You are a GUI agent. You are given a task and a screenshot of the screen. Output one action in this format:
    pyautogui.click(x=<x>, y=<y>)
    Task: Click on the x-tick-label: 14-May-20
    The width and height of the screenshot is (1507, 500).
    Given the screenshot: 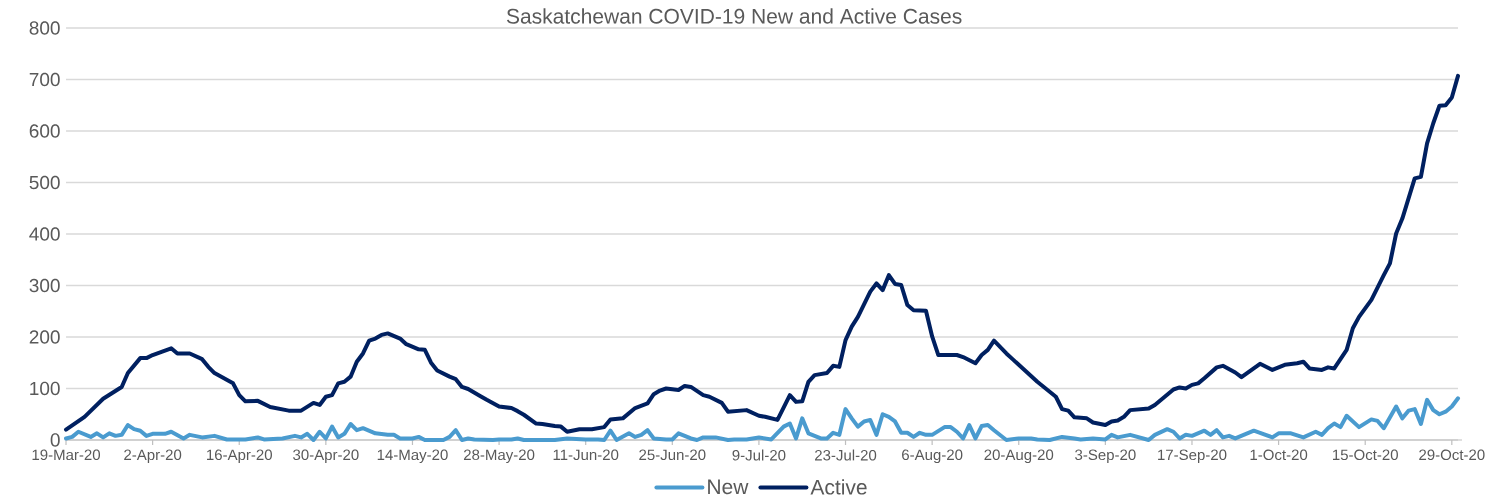 What is the action you would take?
    pyautogui.click(x=412, y=456)
    